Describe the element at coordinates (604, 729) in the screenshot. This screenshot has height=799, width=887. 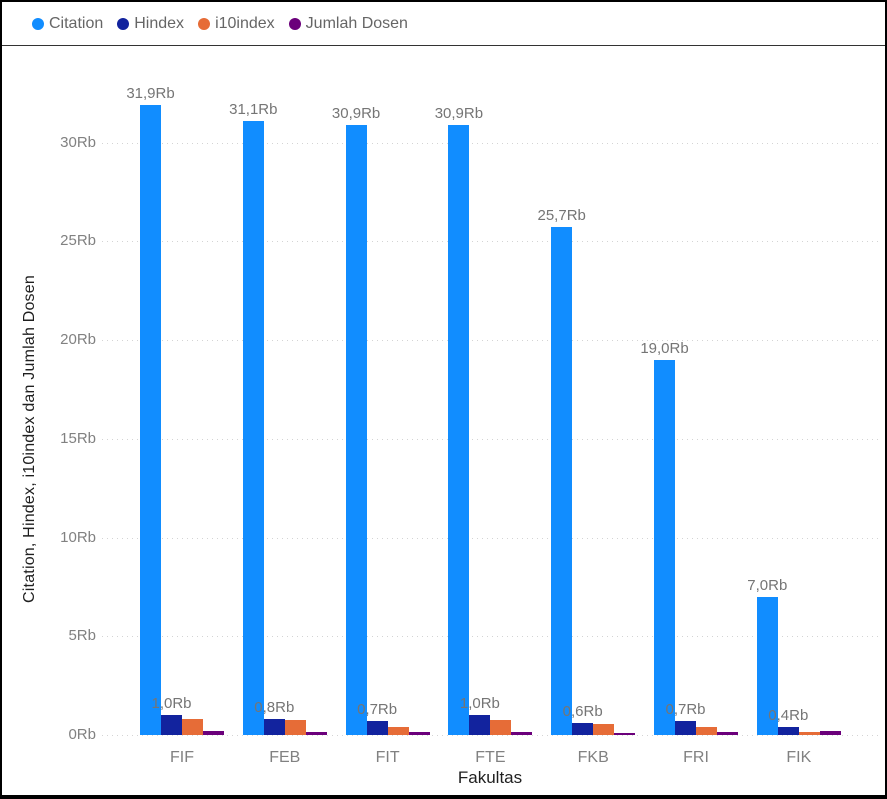
I see `bar-i10index-fkb` at that location.